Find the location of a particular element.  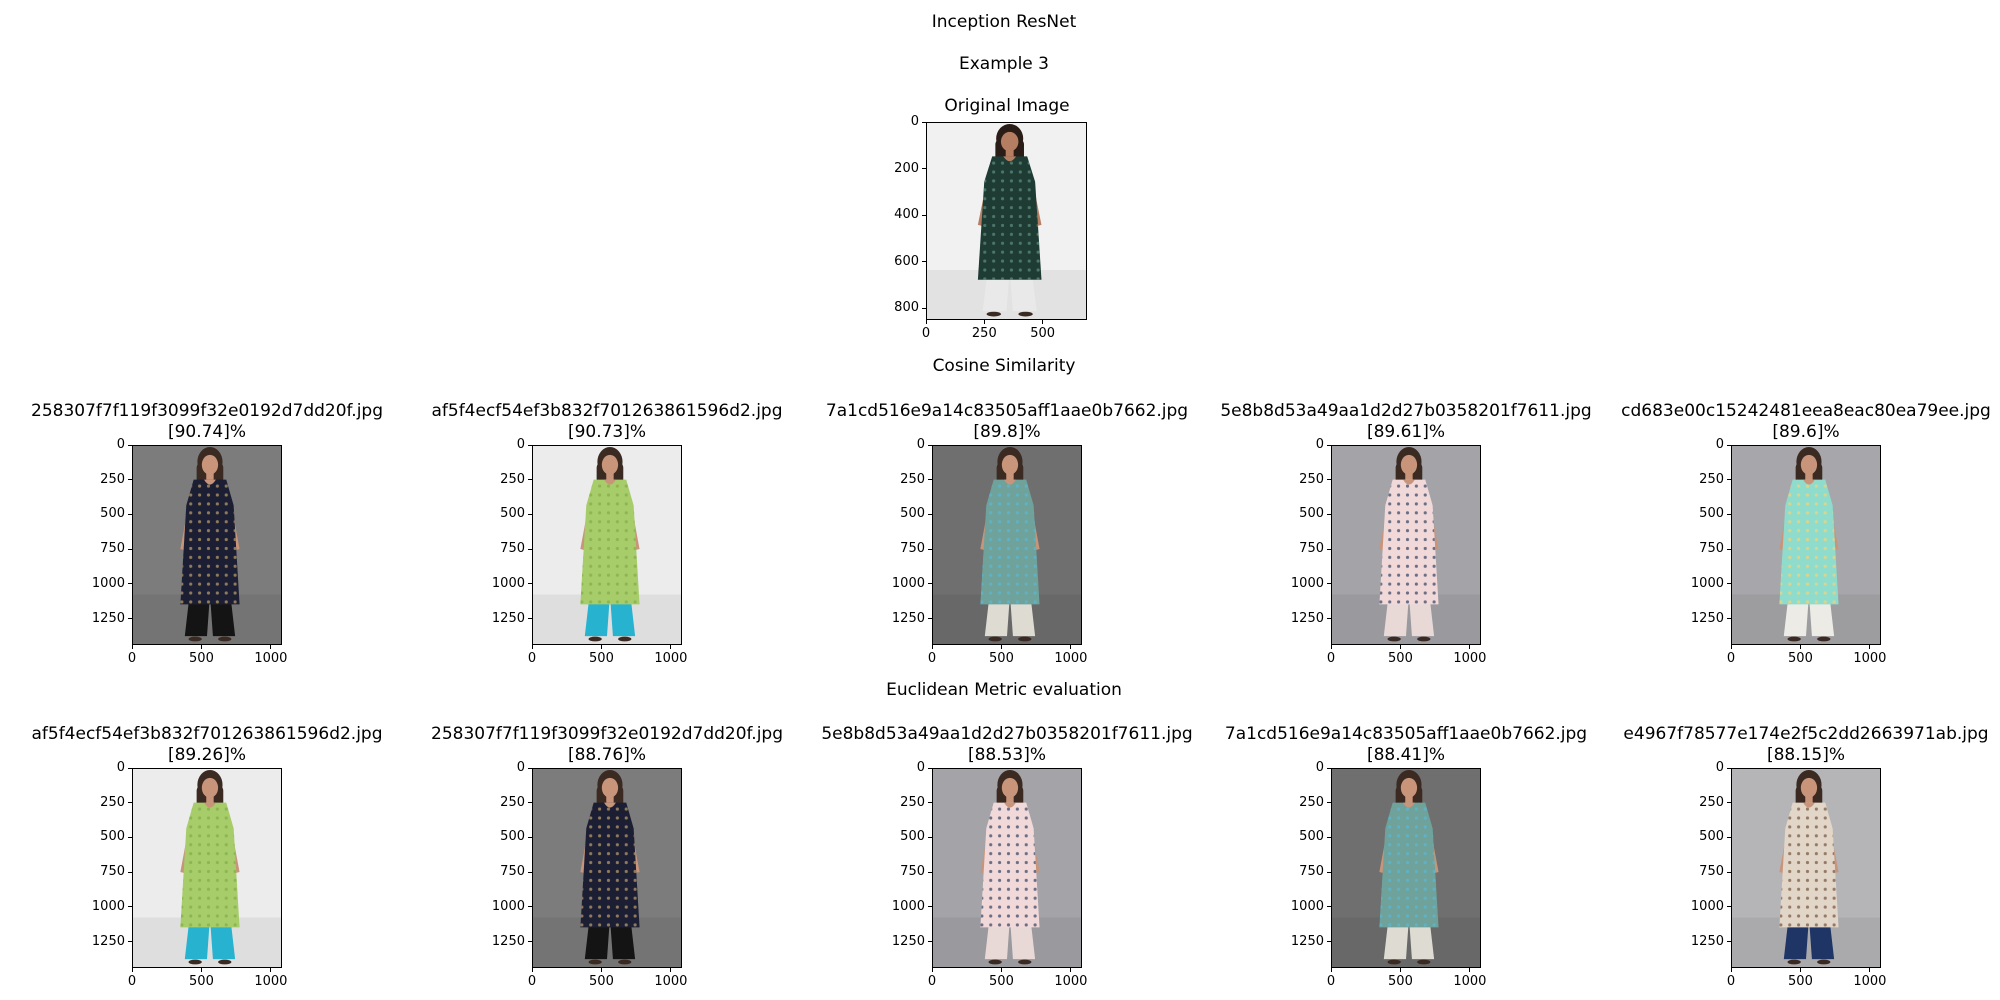

figure-title: Inception ResNet is located at coordinates (1004, 22).